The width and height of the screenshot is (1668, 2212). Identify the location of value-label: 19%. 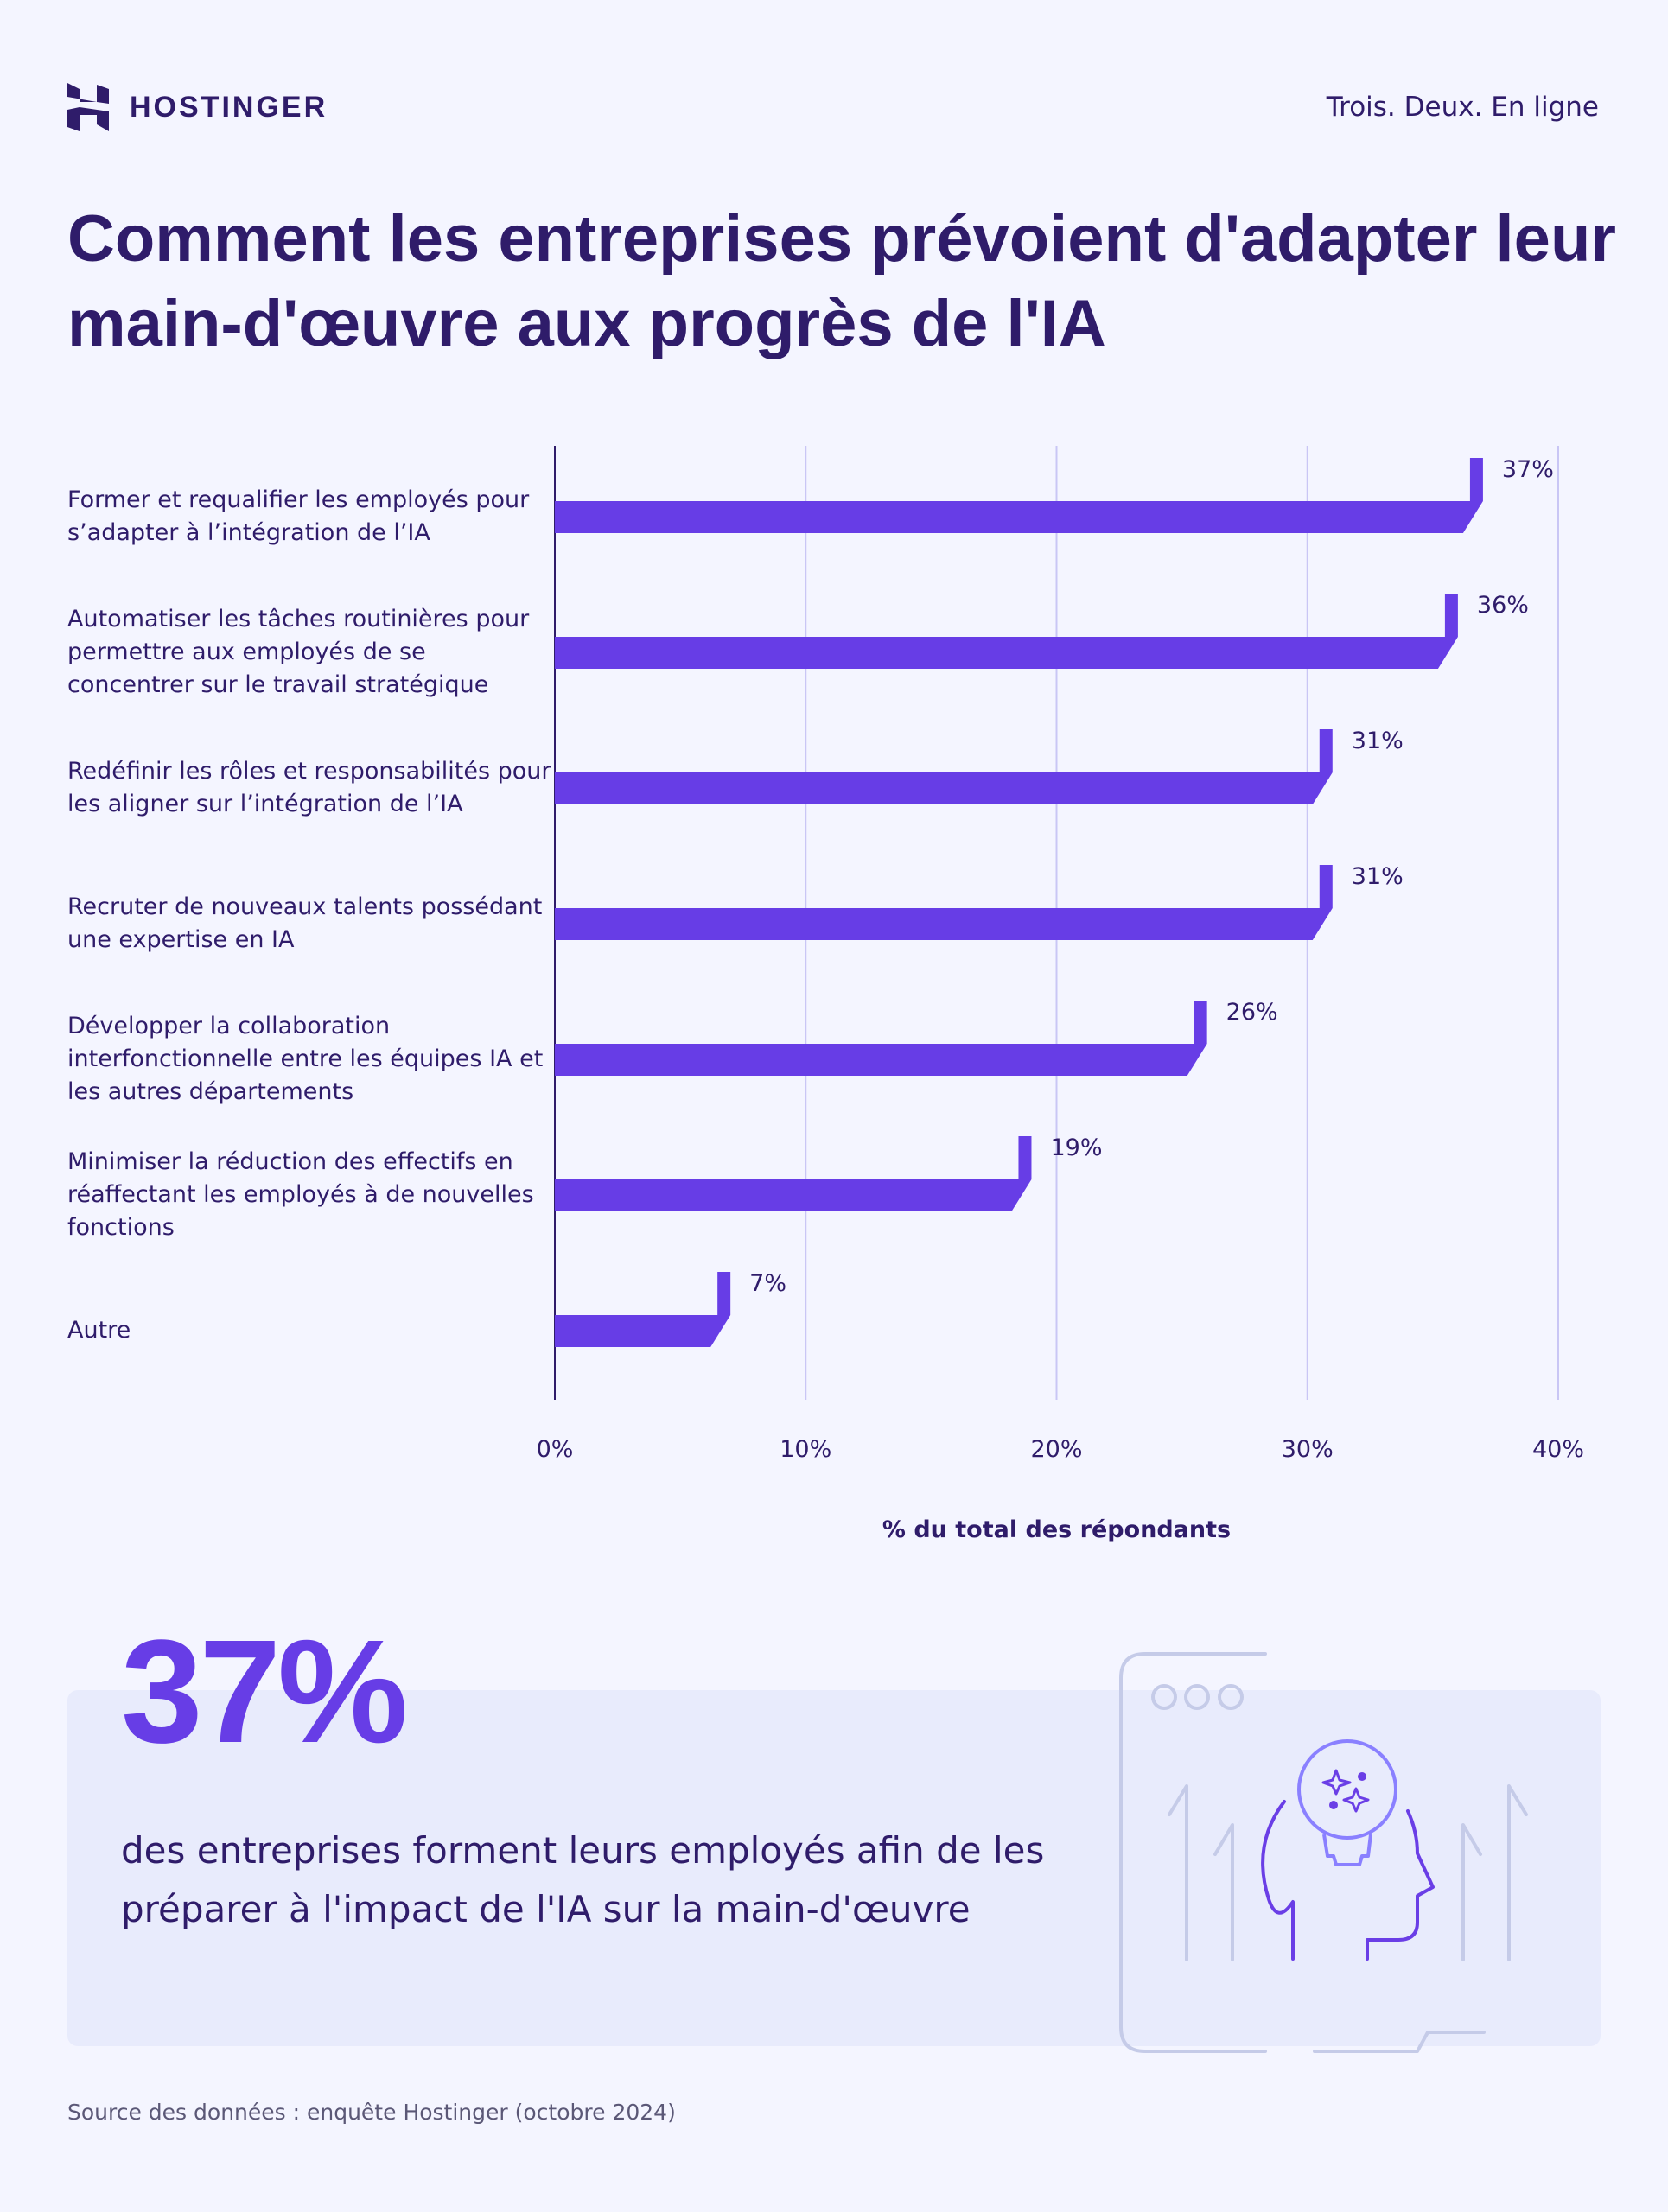
(1076, 1148).